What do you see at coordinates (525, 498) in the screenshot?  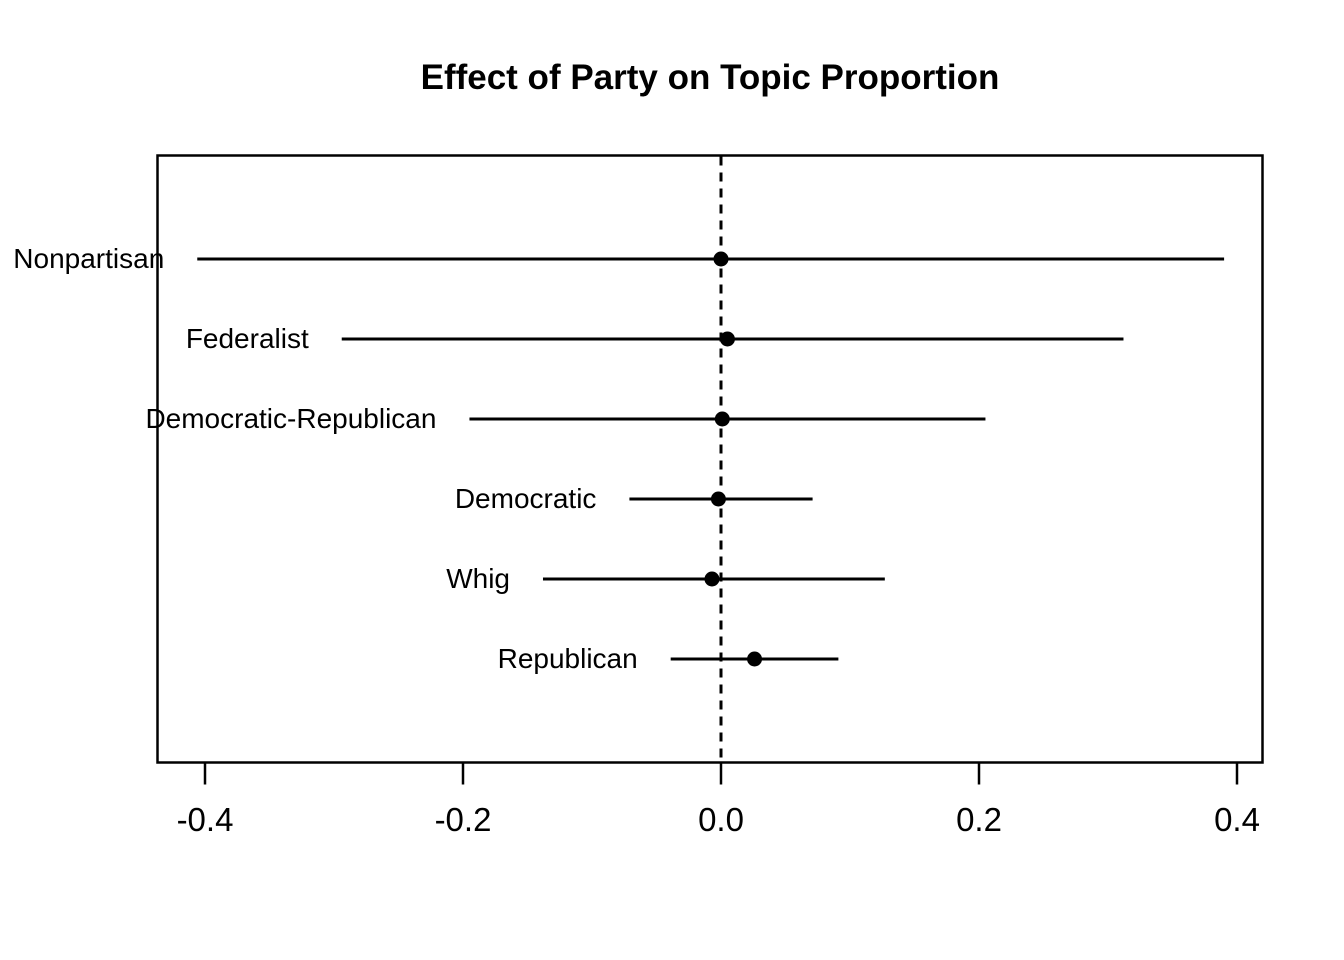 I see `category-label: Democratic` at bounding box center [525, 498].